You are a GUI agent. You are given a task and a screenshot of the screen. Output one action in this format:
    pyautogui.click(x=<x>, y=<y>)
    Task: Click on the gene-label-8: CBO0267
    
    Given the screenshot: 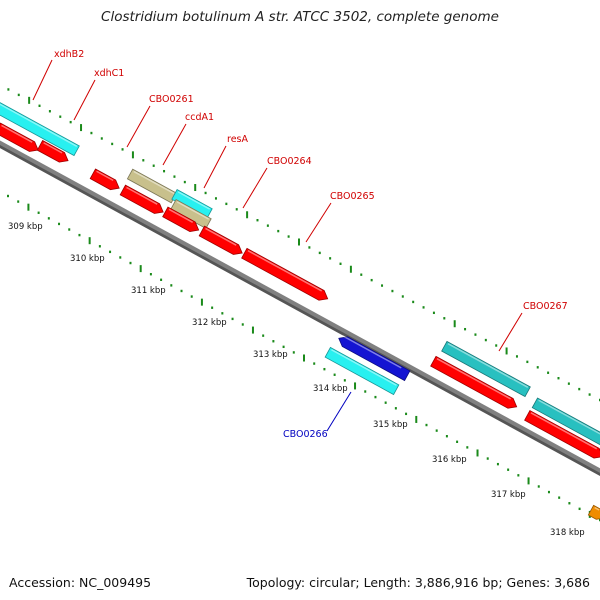 What is the action you would take?
    pyautogui.click(x=545, y=306)
    